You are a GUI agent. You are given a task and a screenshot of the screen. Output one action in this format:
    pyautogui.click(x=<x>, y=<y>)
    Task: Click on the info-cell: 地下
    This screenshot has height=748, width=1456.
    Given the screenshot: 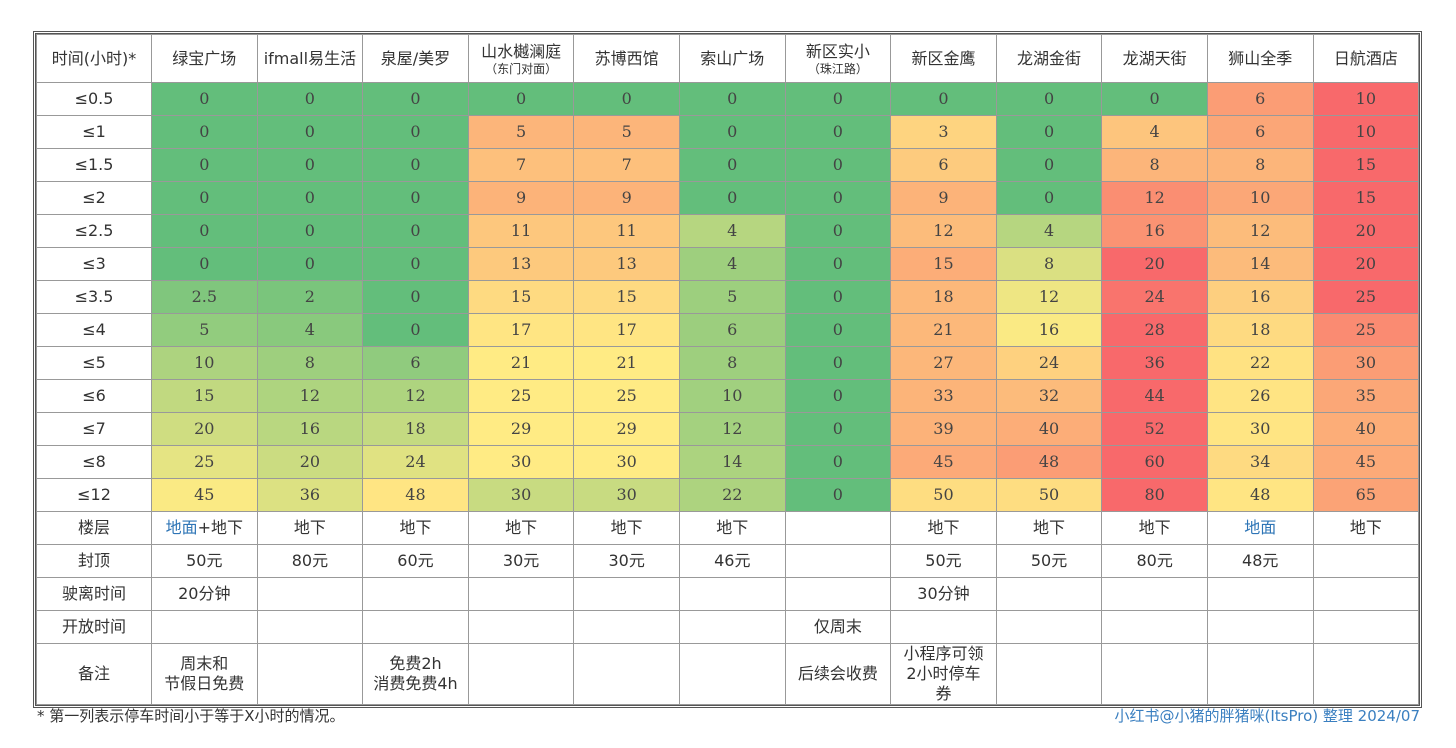 What is the action you would take?
    pyautogui.click(x=943, y=528)
    